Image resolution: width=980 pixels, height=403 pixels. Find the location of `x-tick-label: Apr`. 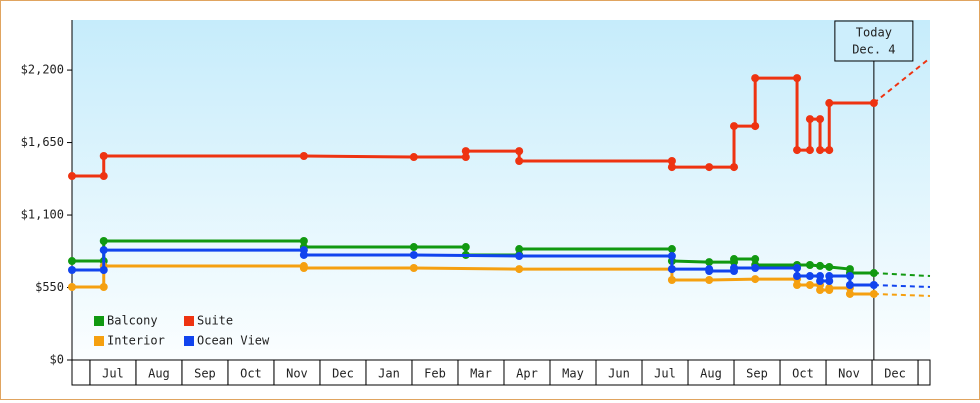

x-tick-label: Apr is located at coordinates (527, 374).